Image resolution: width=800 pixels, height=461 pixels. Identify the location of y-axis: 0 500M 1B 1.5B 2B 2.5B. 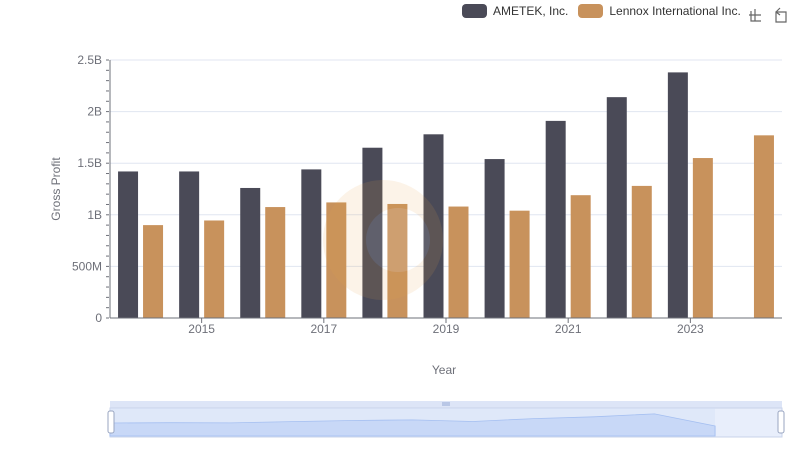
(91, 189).